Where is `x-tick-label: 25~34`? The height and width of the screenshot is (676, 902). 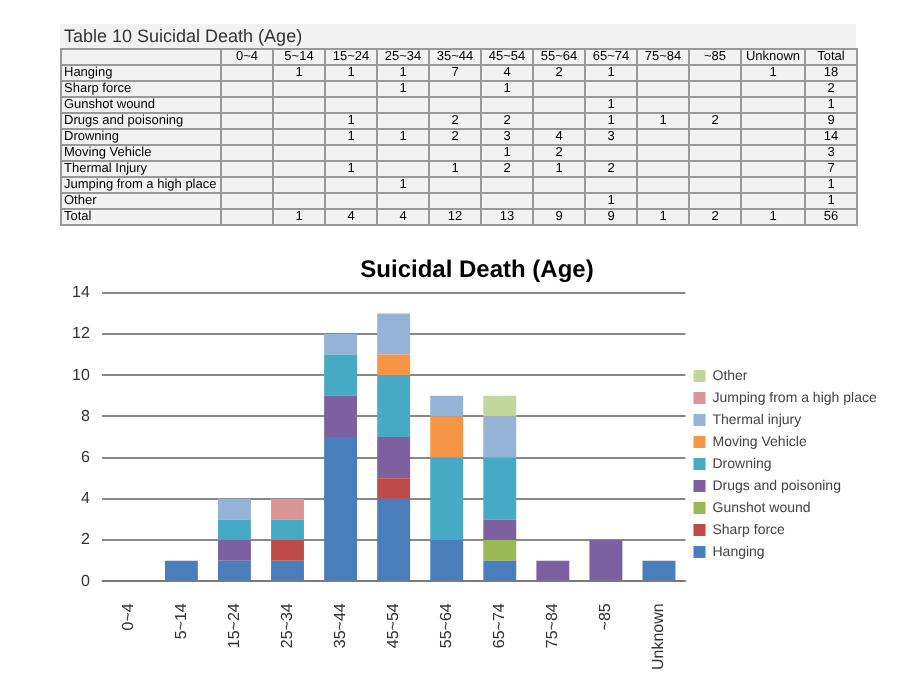 x-tick-label: 25~34 is located at coordinates (286, 625).